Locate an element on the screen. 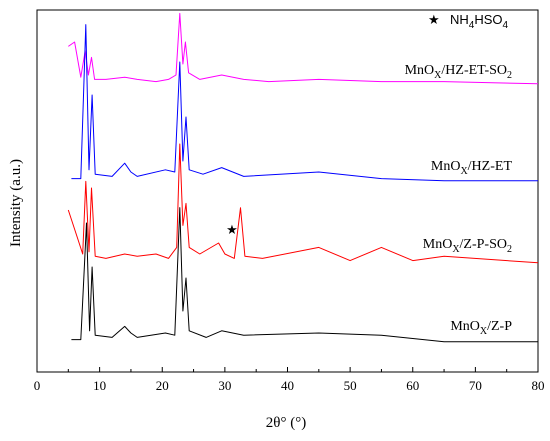 Image resolution: width=550 pixels, height=441 pixels. series-label-mnox-hz-et: MnOX/HZ-ET is located at coordinates (472, 168).